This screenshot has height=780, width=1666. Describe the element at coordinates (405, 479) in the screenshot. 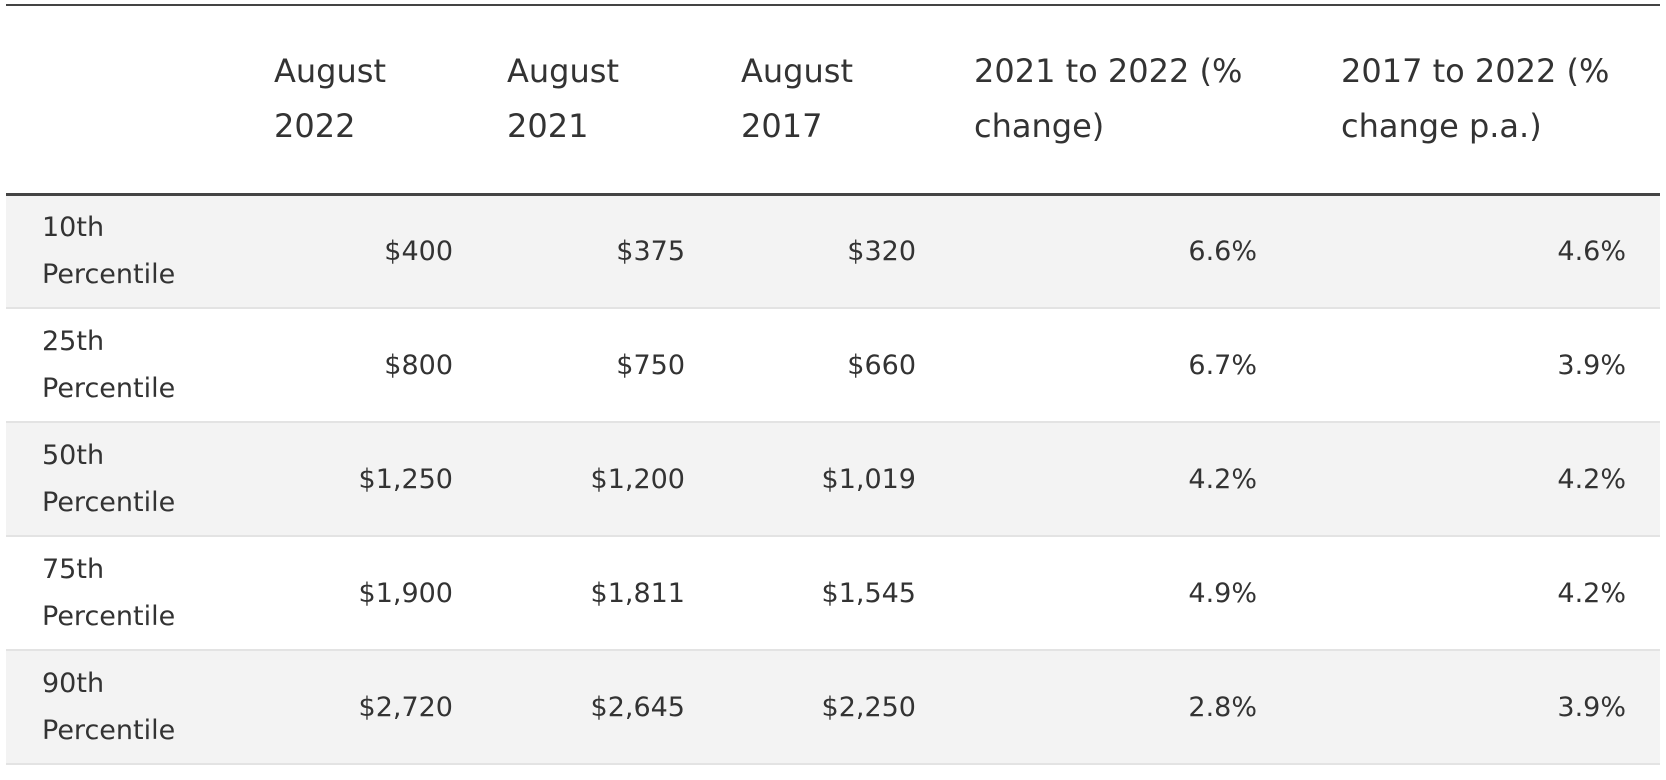

I see `cell-august-2022: $1,250` at that location.